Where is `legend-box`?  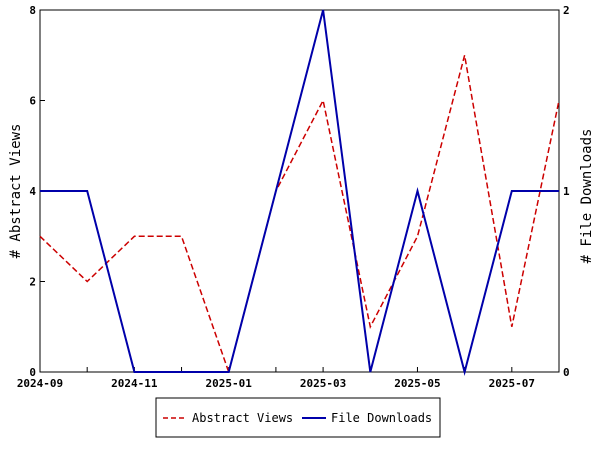 legend-box is located at coordinates (298, 417).